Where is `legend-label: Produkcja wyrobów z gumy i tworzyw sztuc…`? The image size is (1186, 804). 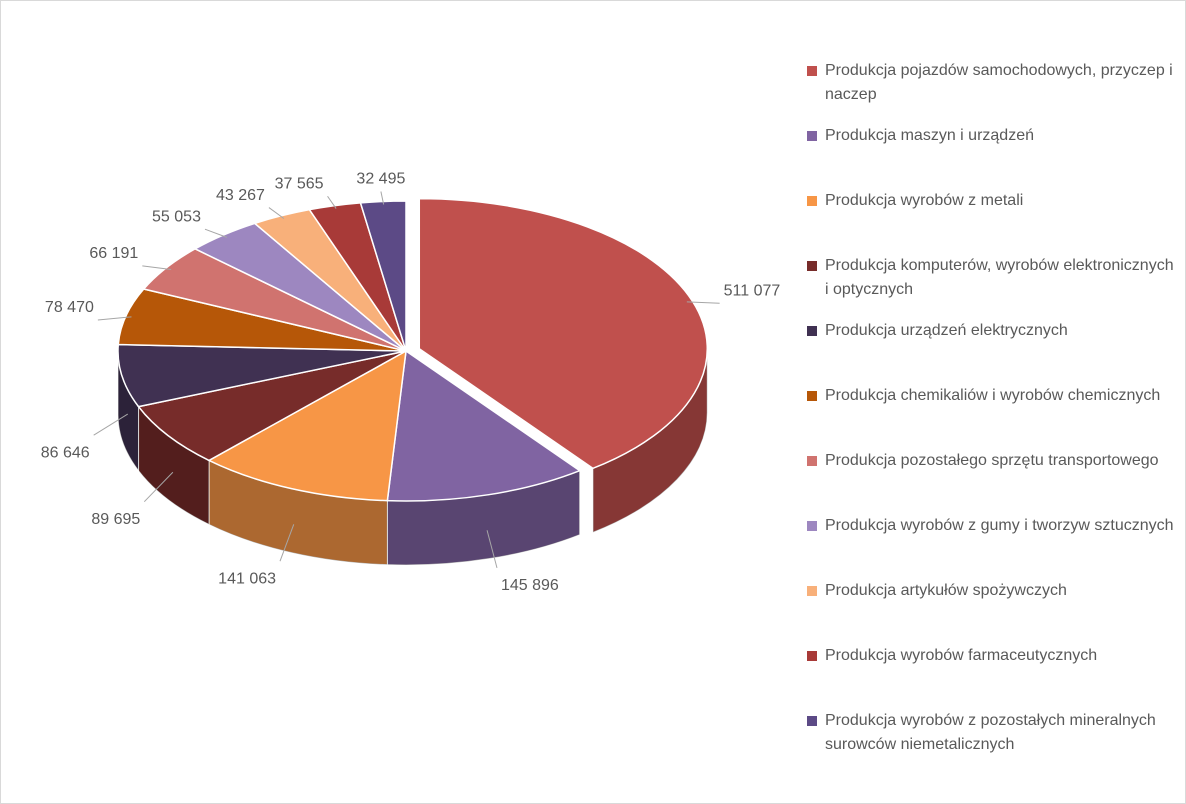
legend-label: Produkcja wyrobów z gumy i tworzyw sztuc… is located at coordinates (999, 525).